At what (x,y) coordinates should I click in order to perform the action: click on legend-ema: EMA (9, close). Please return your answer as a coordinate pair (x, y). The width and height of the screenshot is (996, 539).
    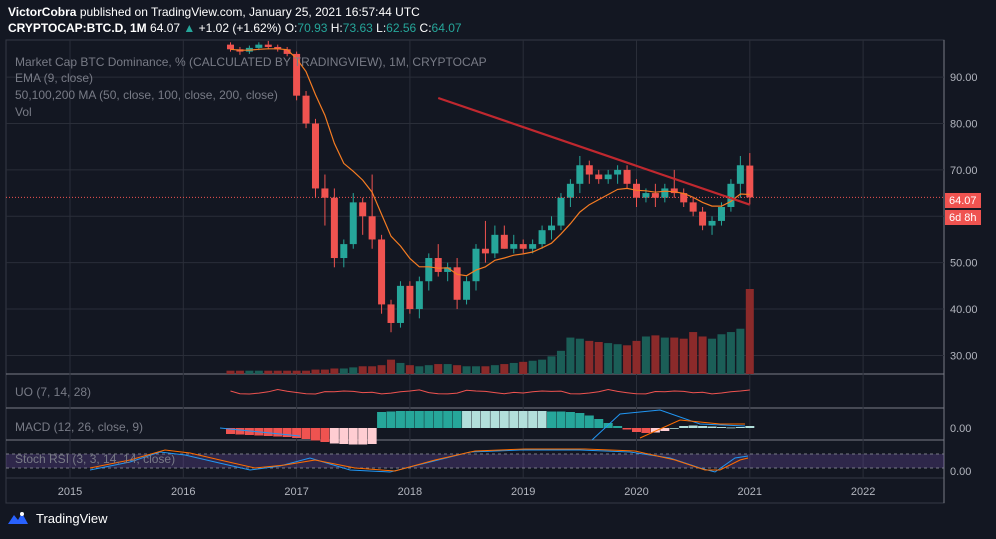
    Looking at the image, I should click on (54, 78).